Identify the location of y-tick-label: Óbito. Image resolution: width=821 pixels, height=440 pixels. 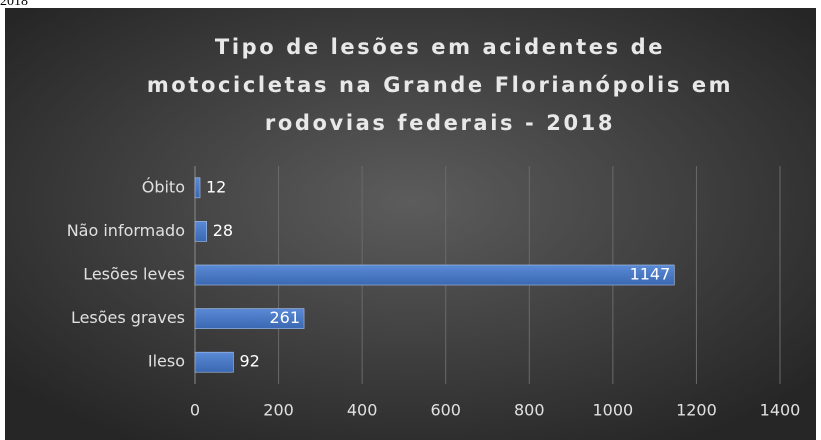
(163, 186).